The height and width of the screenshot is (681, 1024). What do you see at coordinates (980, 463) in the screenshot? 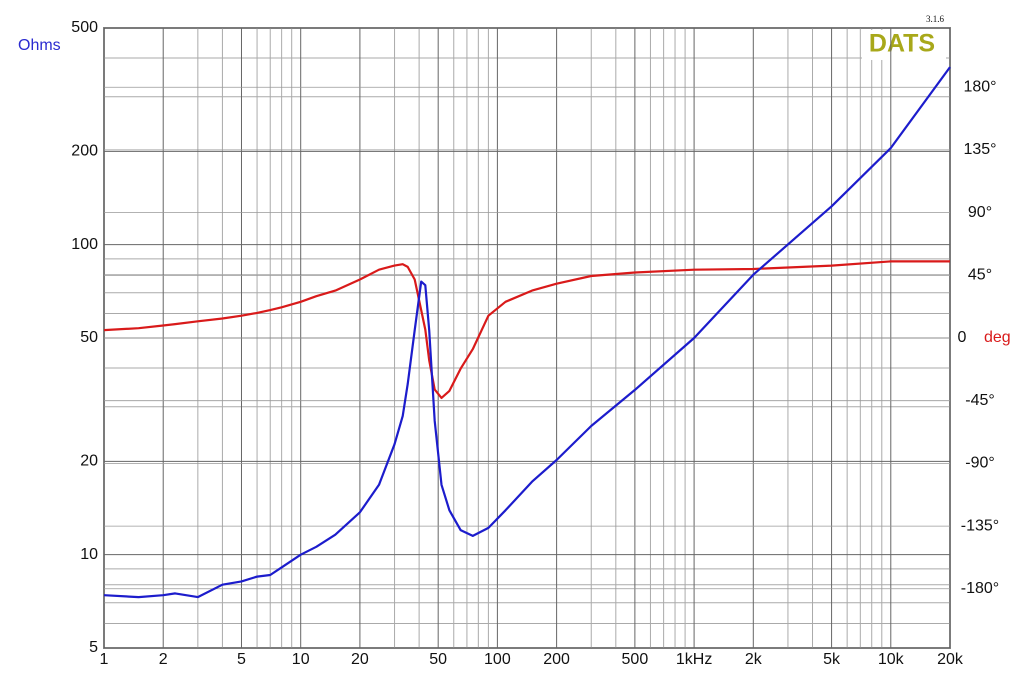
I see `y2-tick-label: -90°` at bounding box center [980, 463].